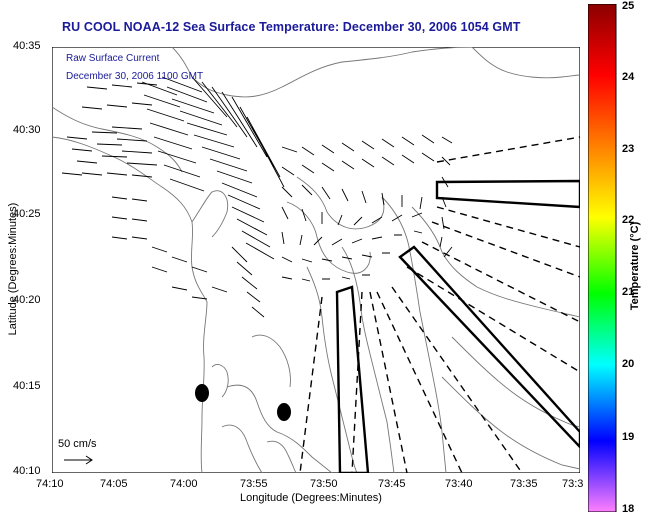 The width and height of the screenshot is (651, 518). Describe the element at coordinates (78, 460) in the screenshot. I see `scale-arrow` at that location.